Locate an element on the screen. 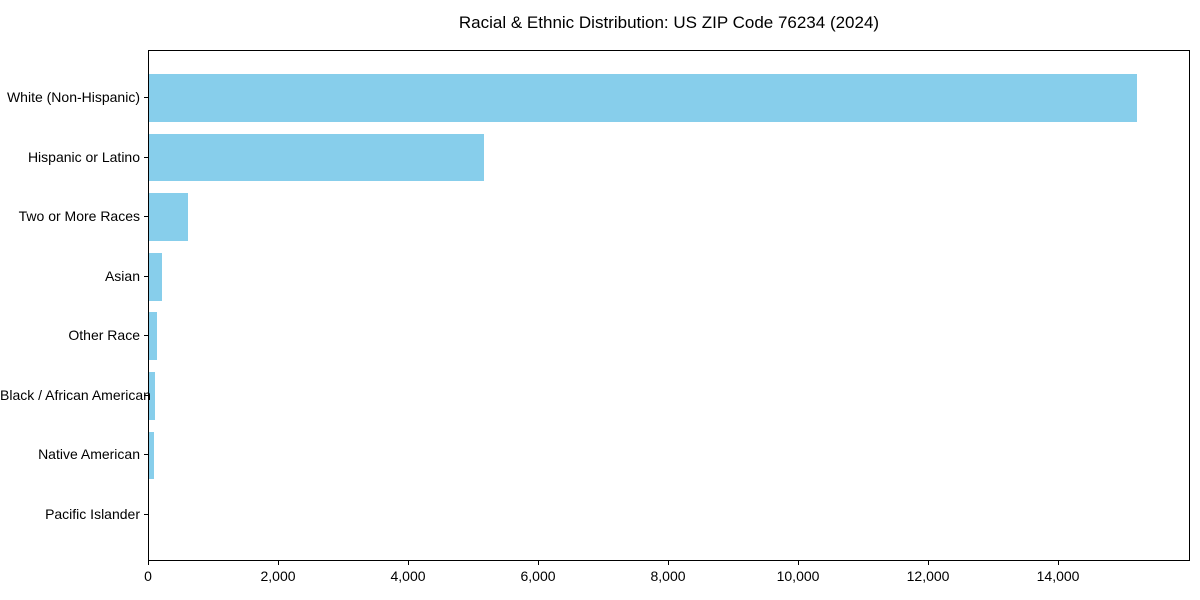  bar-black-african-american is located at coordinates (152, 396).